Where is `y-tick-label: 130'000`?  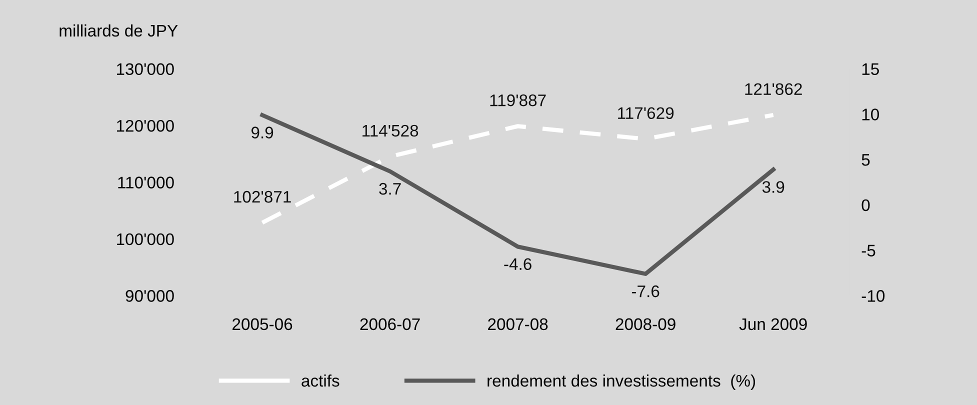
y-tick-label: 130'000 is located at coordinates (145, 69).